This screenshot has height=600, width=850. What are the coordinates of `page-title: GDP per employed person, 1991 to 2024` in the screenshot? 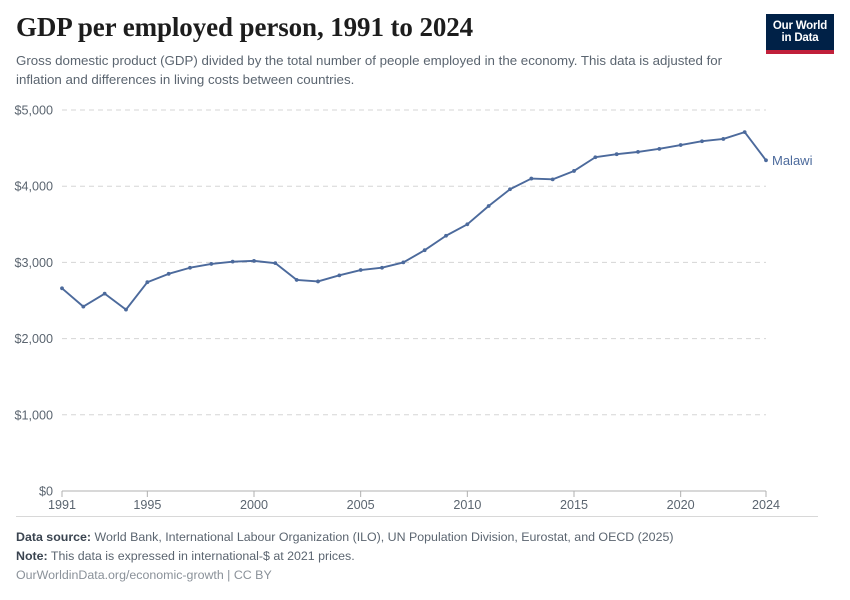 It's located at (245, 27).